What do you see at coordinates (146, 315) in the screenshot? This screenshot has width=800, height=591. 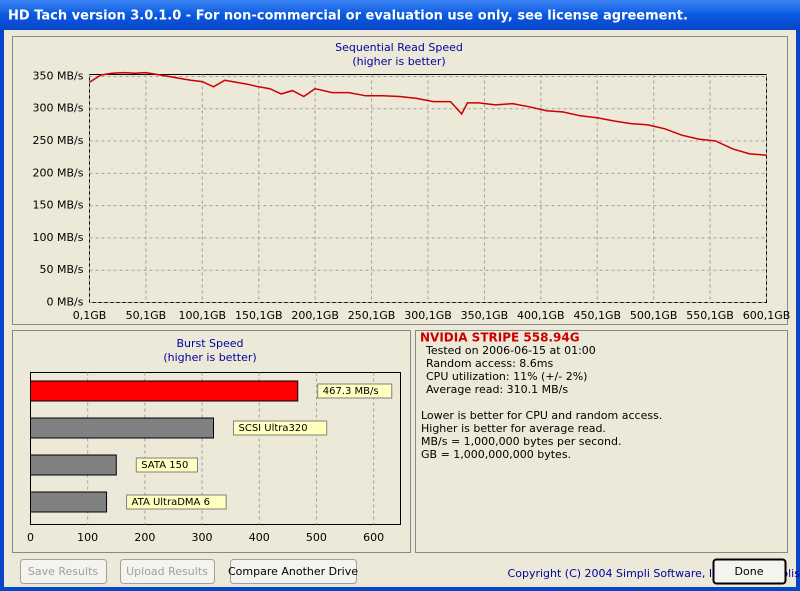 I see `x-tick-label: 50,1GB` at bounding box center [146, 315].